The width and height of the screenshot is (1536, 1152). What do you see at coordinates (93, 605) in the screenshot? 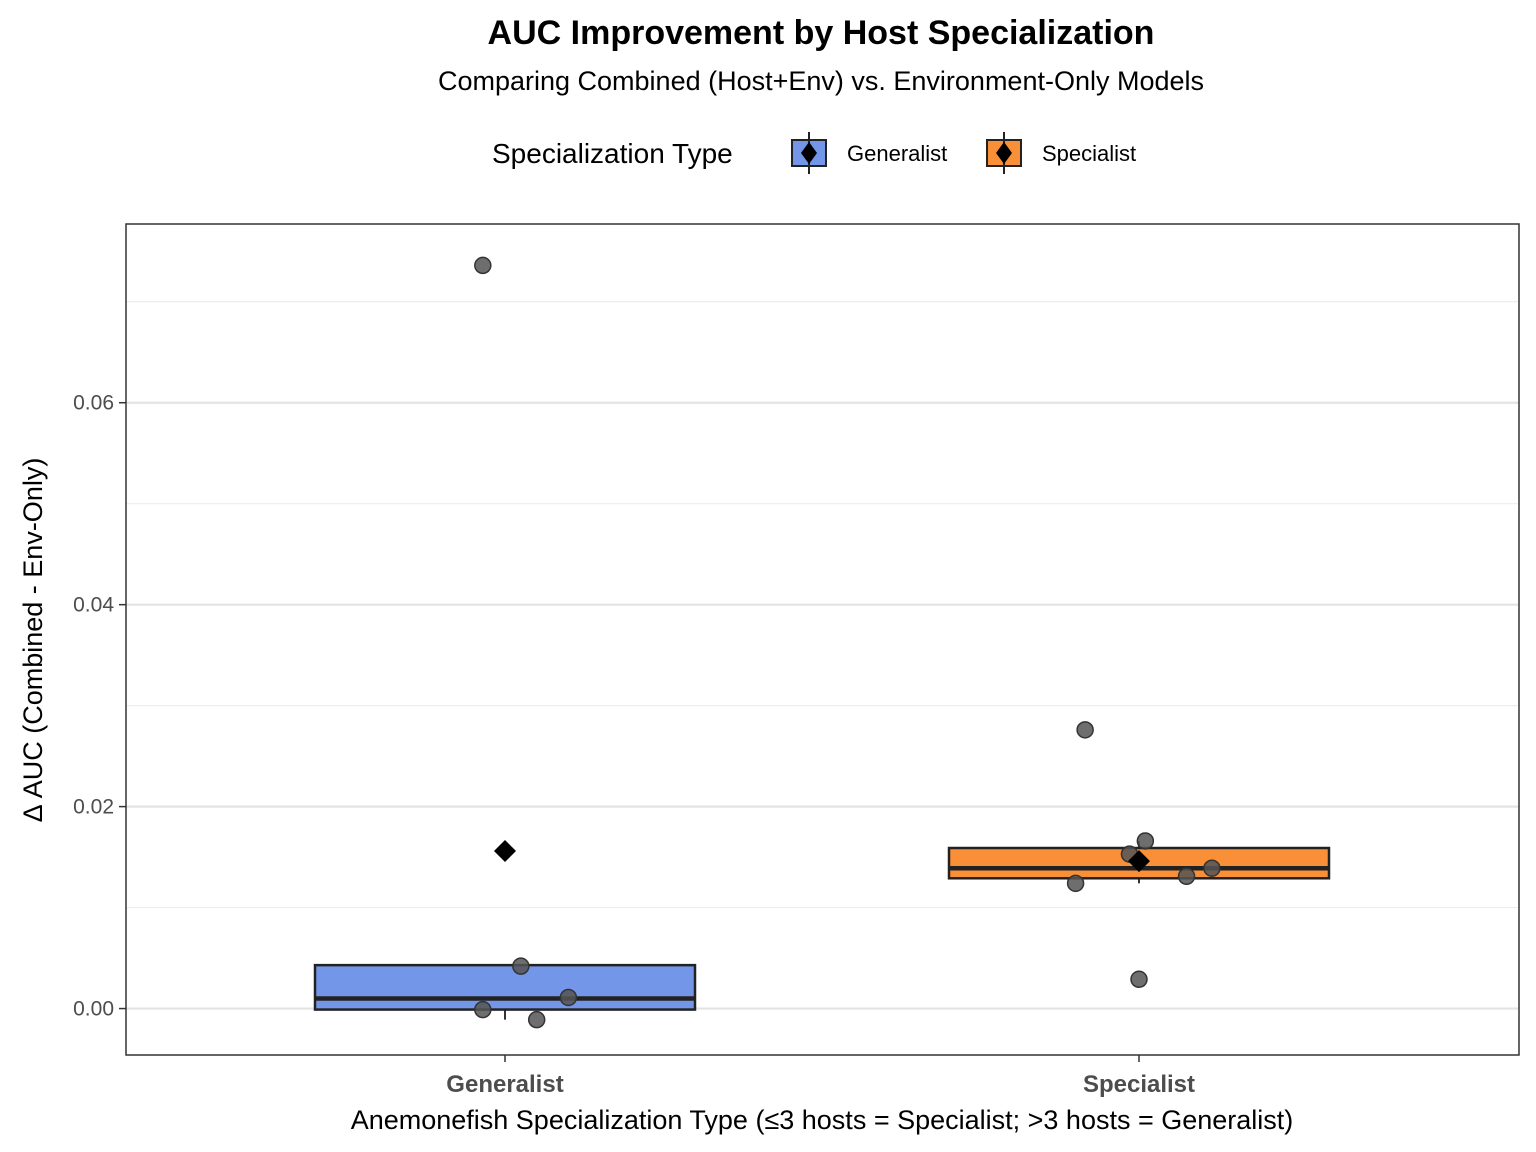
I see `y-tick-label: 0.04` at bounding box center [93, 605].